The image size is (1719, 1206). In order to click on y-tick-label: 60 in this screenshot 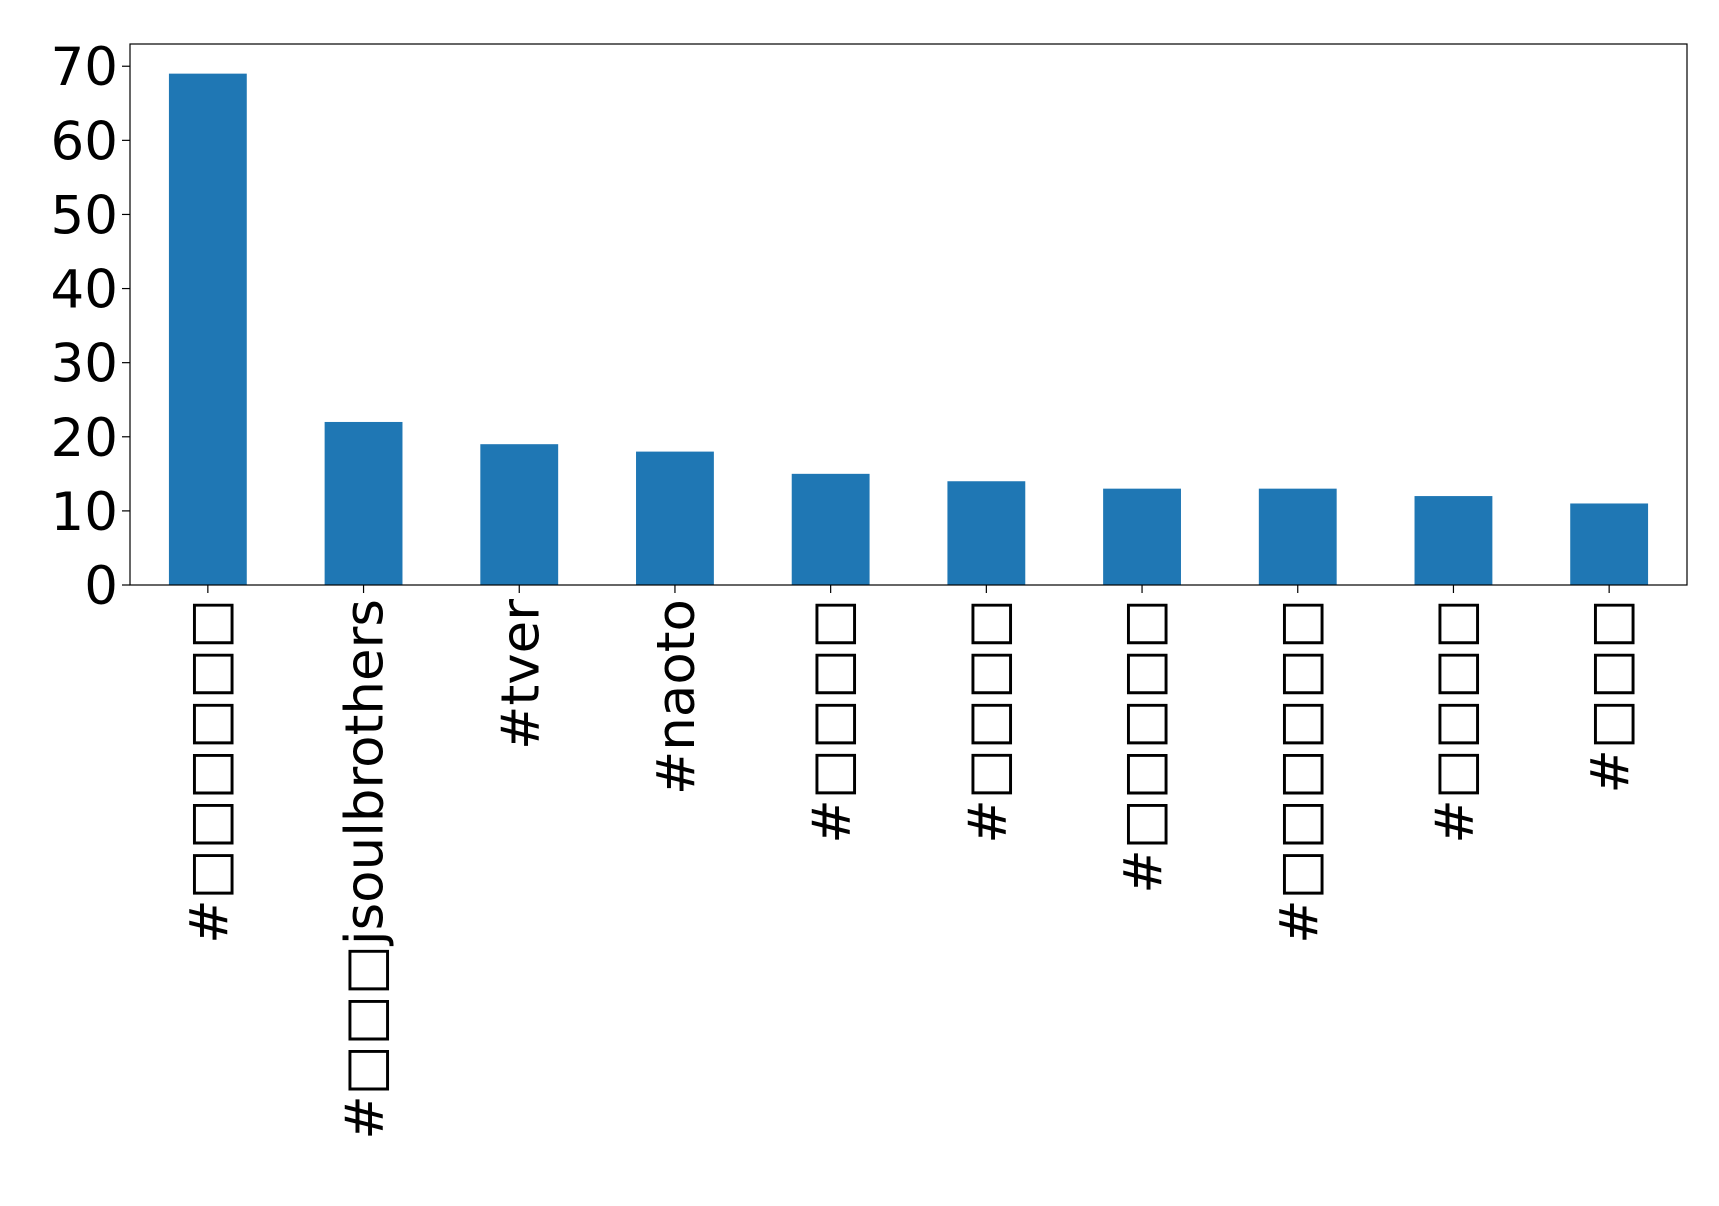, I will do `click(84, 141)`.